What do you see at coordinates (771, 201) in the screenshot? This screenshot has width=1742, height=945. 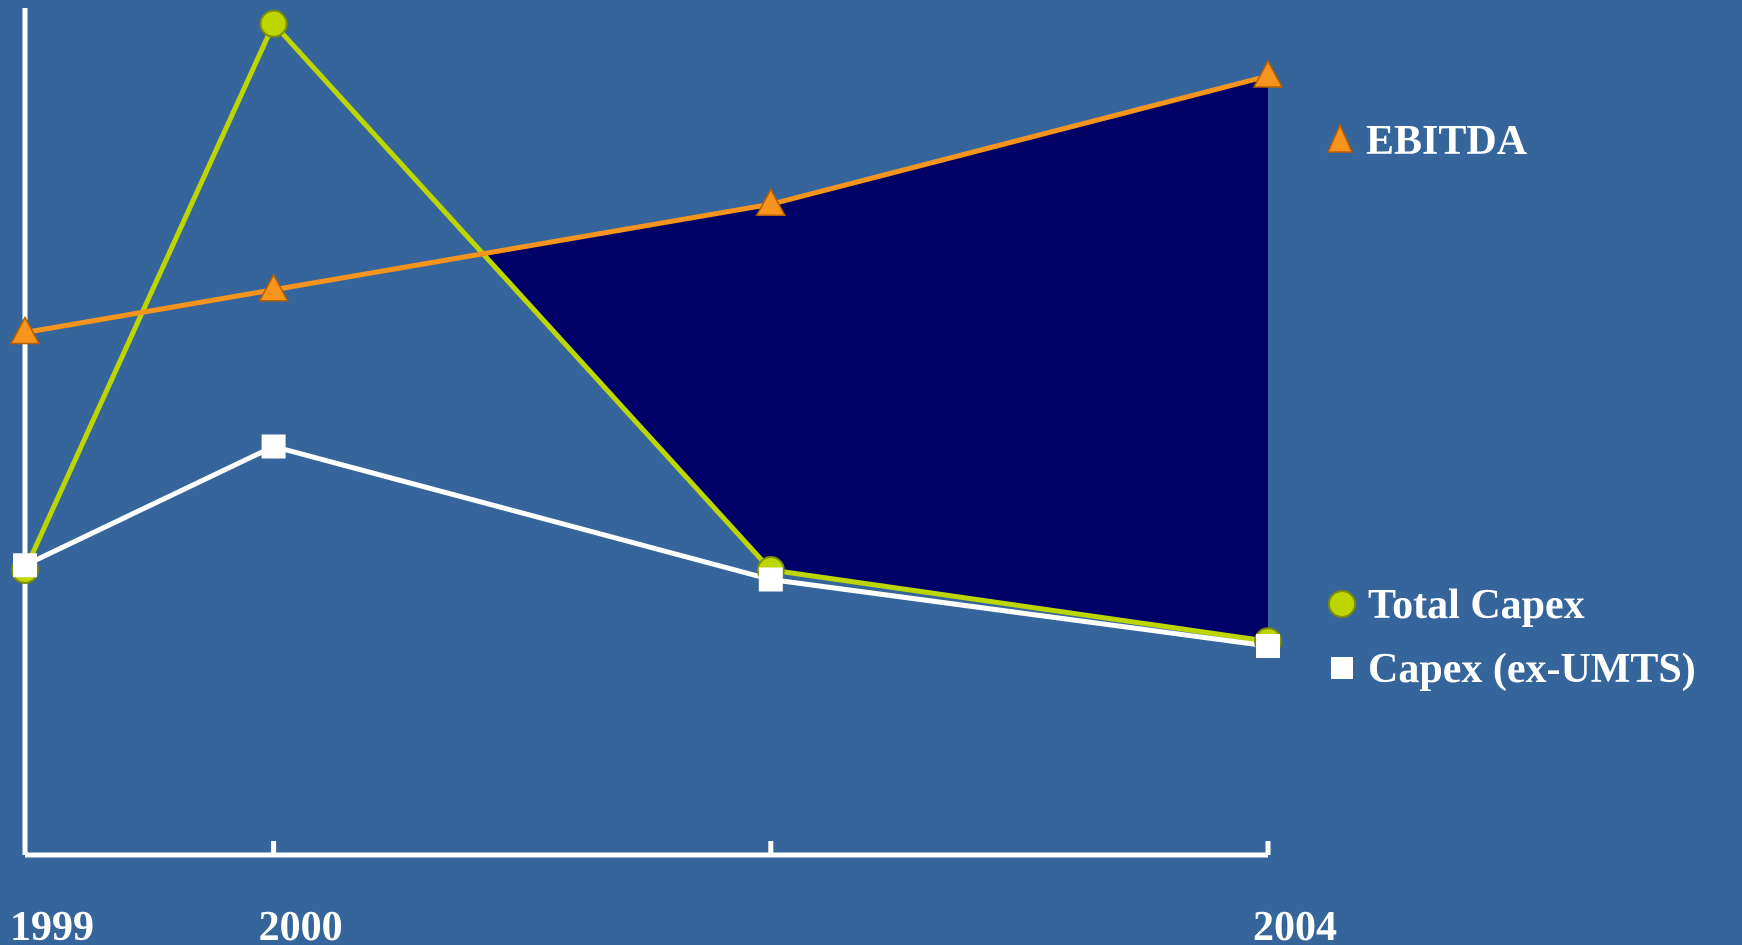 I see `point-ebitda-2002` at bounding box center [771, 201].